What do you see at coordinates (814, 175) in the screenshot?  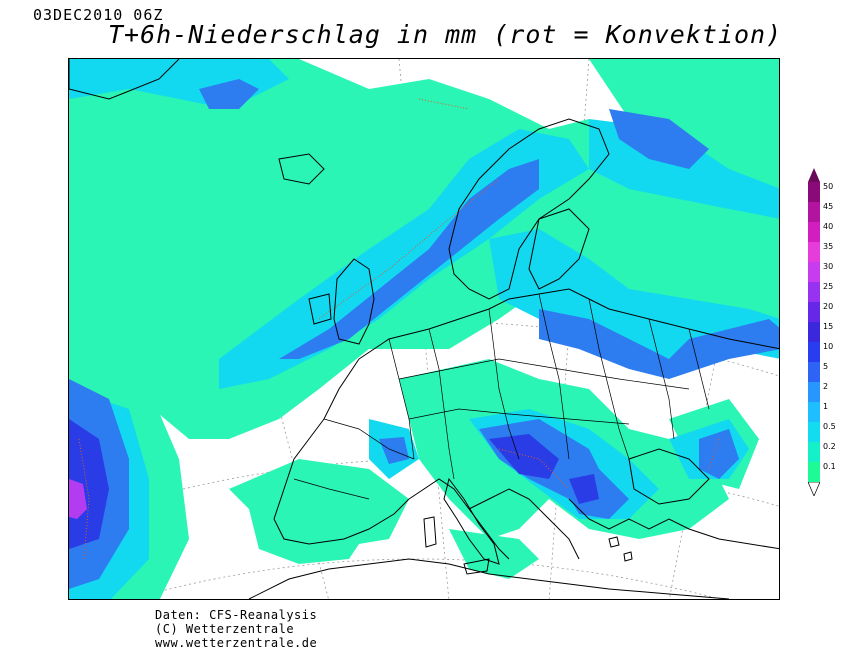 I see `legend-top-arrow` at bounding box center [814, 175].